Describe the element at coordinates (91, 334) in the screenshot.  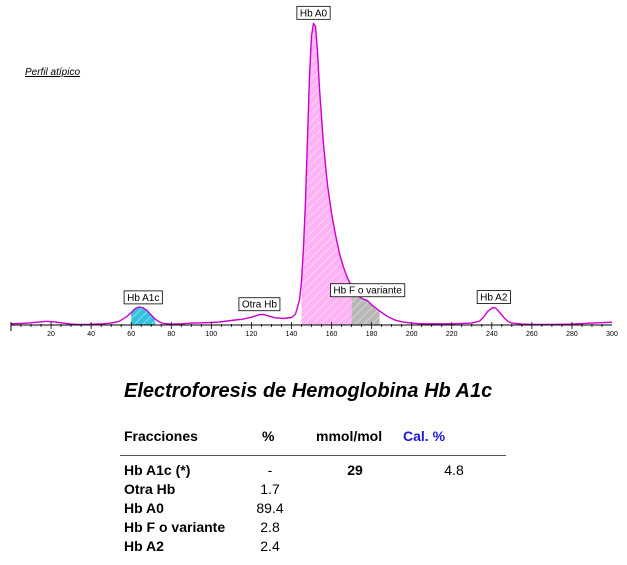
I see `x-tick-label: 40` at that location.